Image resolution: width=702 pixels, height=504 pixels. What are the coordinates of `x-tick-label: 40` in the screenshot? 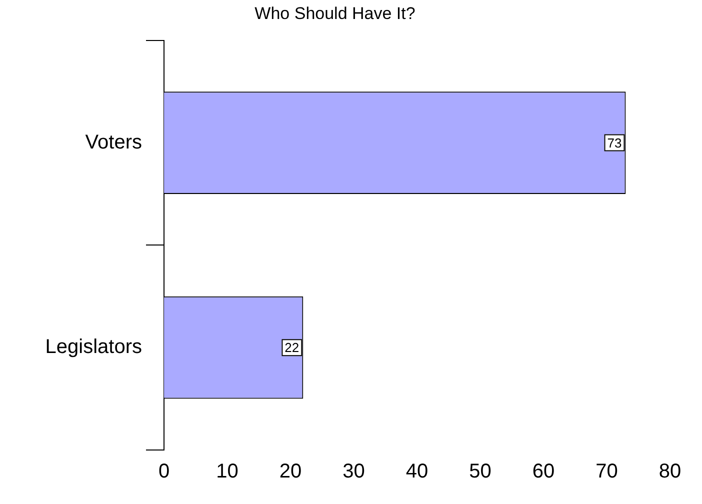 It's located at (417, 471).